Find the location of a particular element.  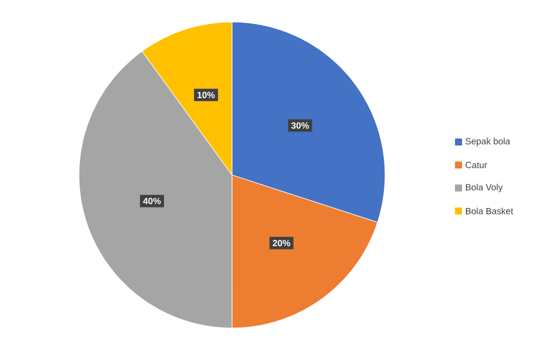

legend-label: Catur is located at coordinates (477, 165).